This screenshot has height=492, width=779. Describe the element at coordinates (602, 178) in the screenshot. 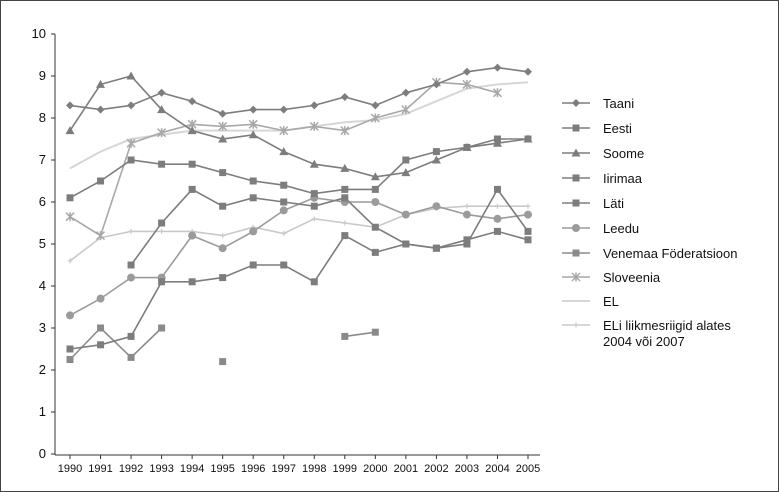

I see `legend-item: Iirimaa` at that location.